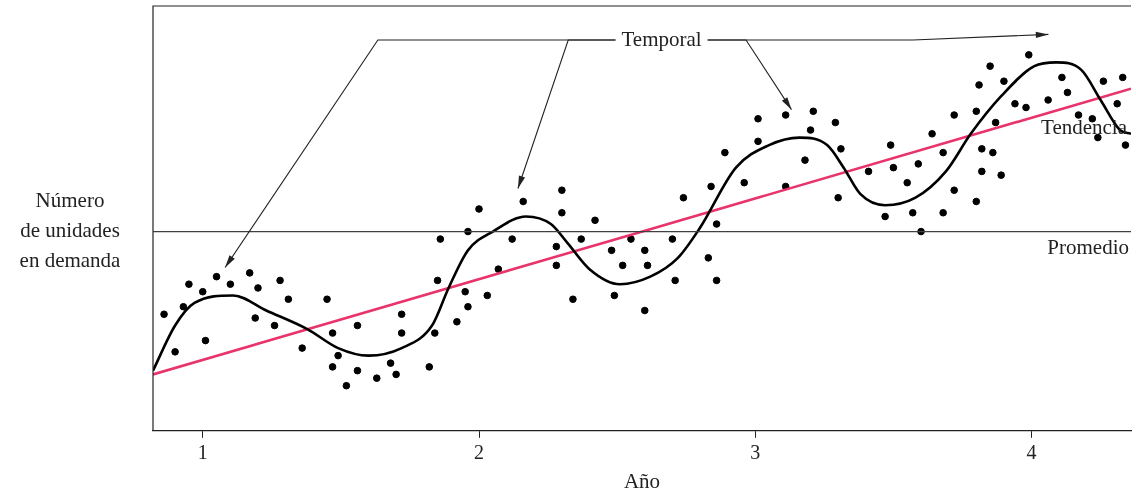  Describe the element at coordinates (479, 452) in the screenshot. I see `x-tick-label: 2` at that location.